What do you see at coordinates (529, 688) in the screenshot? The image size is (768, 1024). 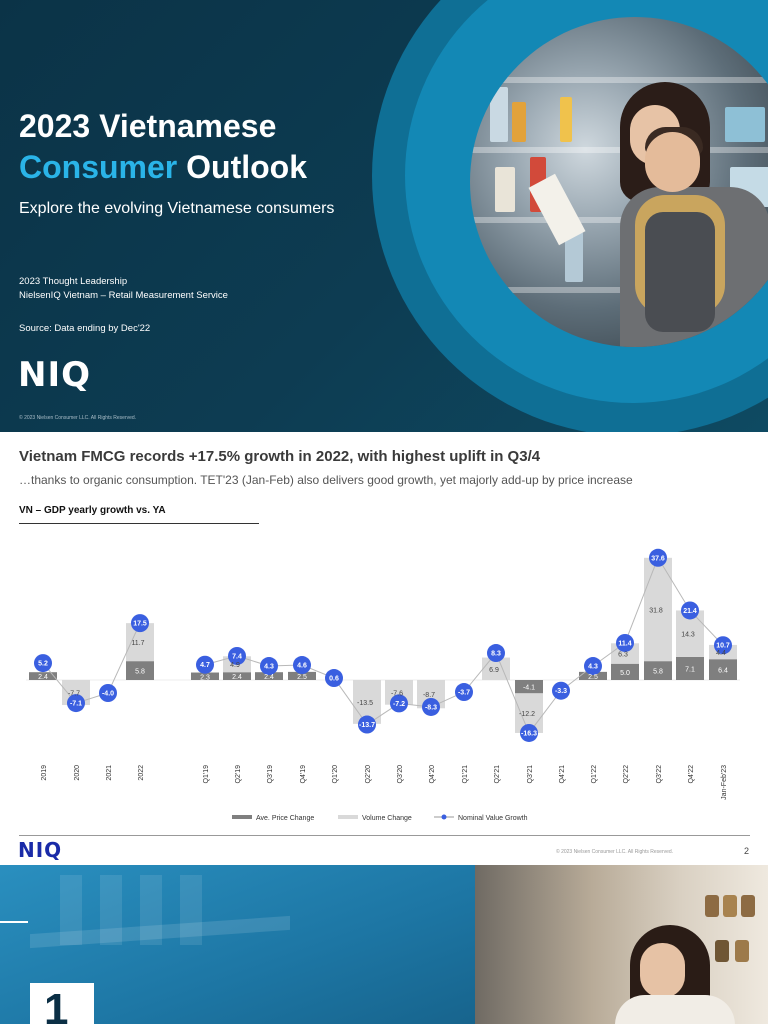 I see `price-label: -4.1` at bounding box center [529, 688].